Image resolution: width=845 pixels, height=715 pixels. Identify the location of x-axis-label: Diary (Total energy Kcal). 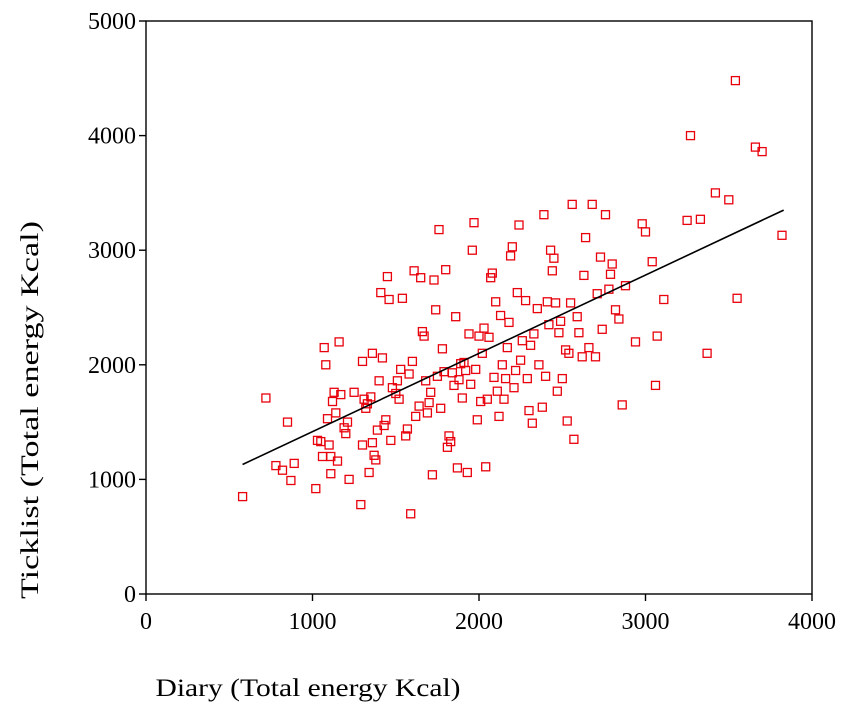
(308, 688).